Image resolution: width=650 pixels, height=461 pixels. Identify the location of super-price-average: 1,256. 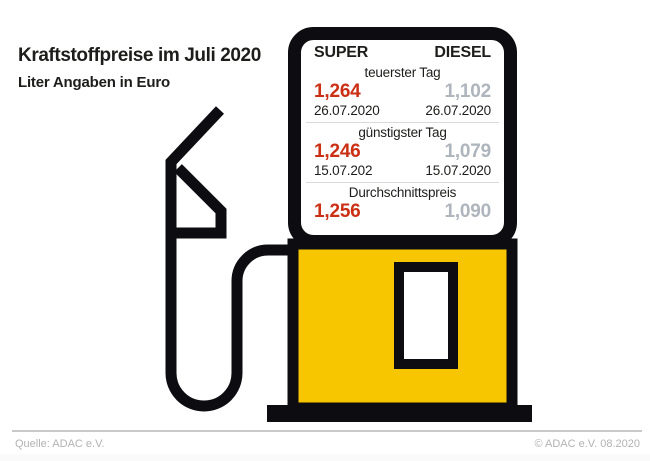
(337, 211).